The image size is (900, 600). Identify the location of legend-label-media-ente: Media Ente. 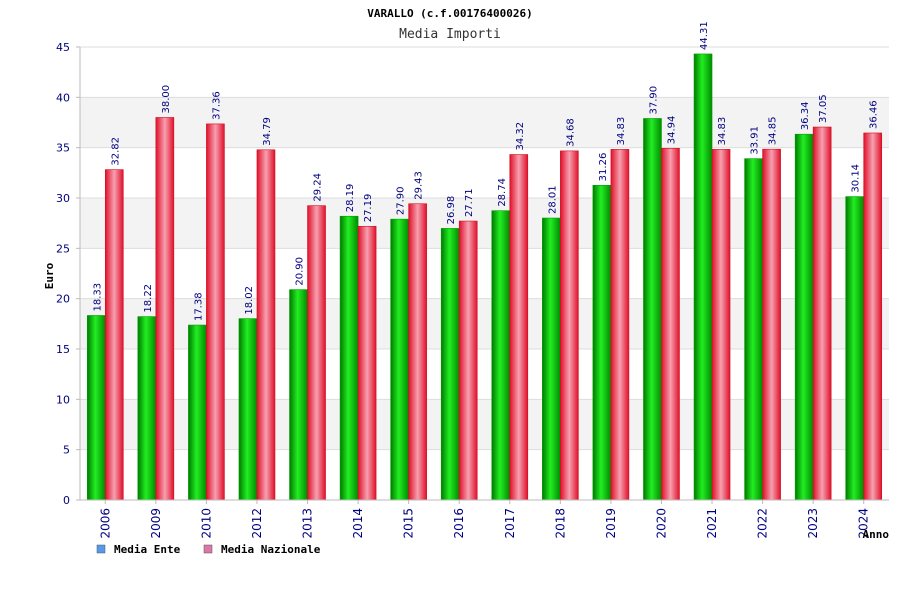
(147, 549).